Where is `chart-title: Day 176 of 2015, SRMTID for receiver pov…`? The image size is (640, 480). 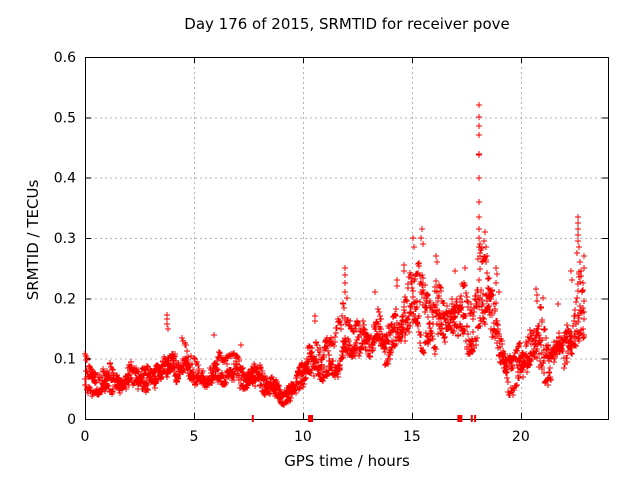 chart-title: Day 176 of 2015, SRMTID for receiver pov… is located at coordinates (347, 24).